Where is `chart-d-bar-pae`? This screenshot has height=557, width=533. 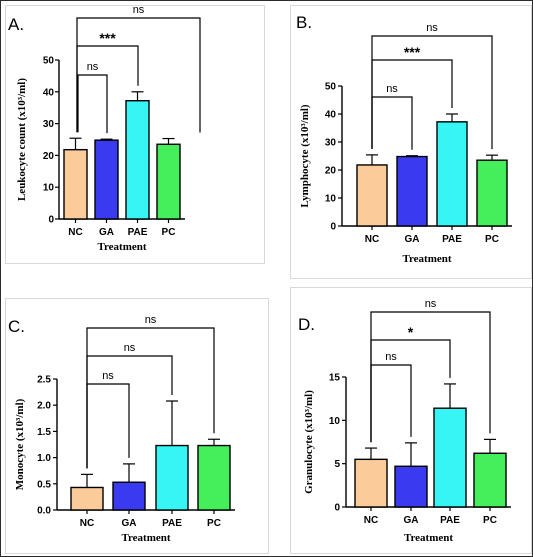 chart-d-bar-pae is located at coordinates (450, 457).